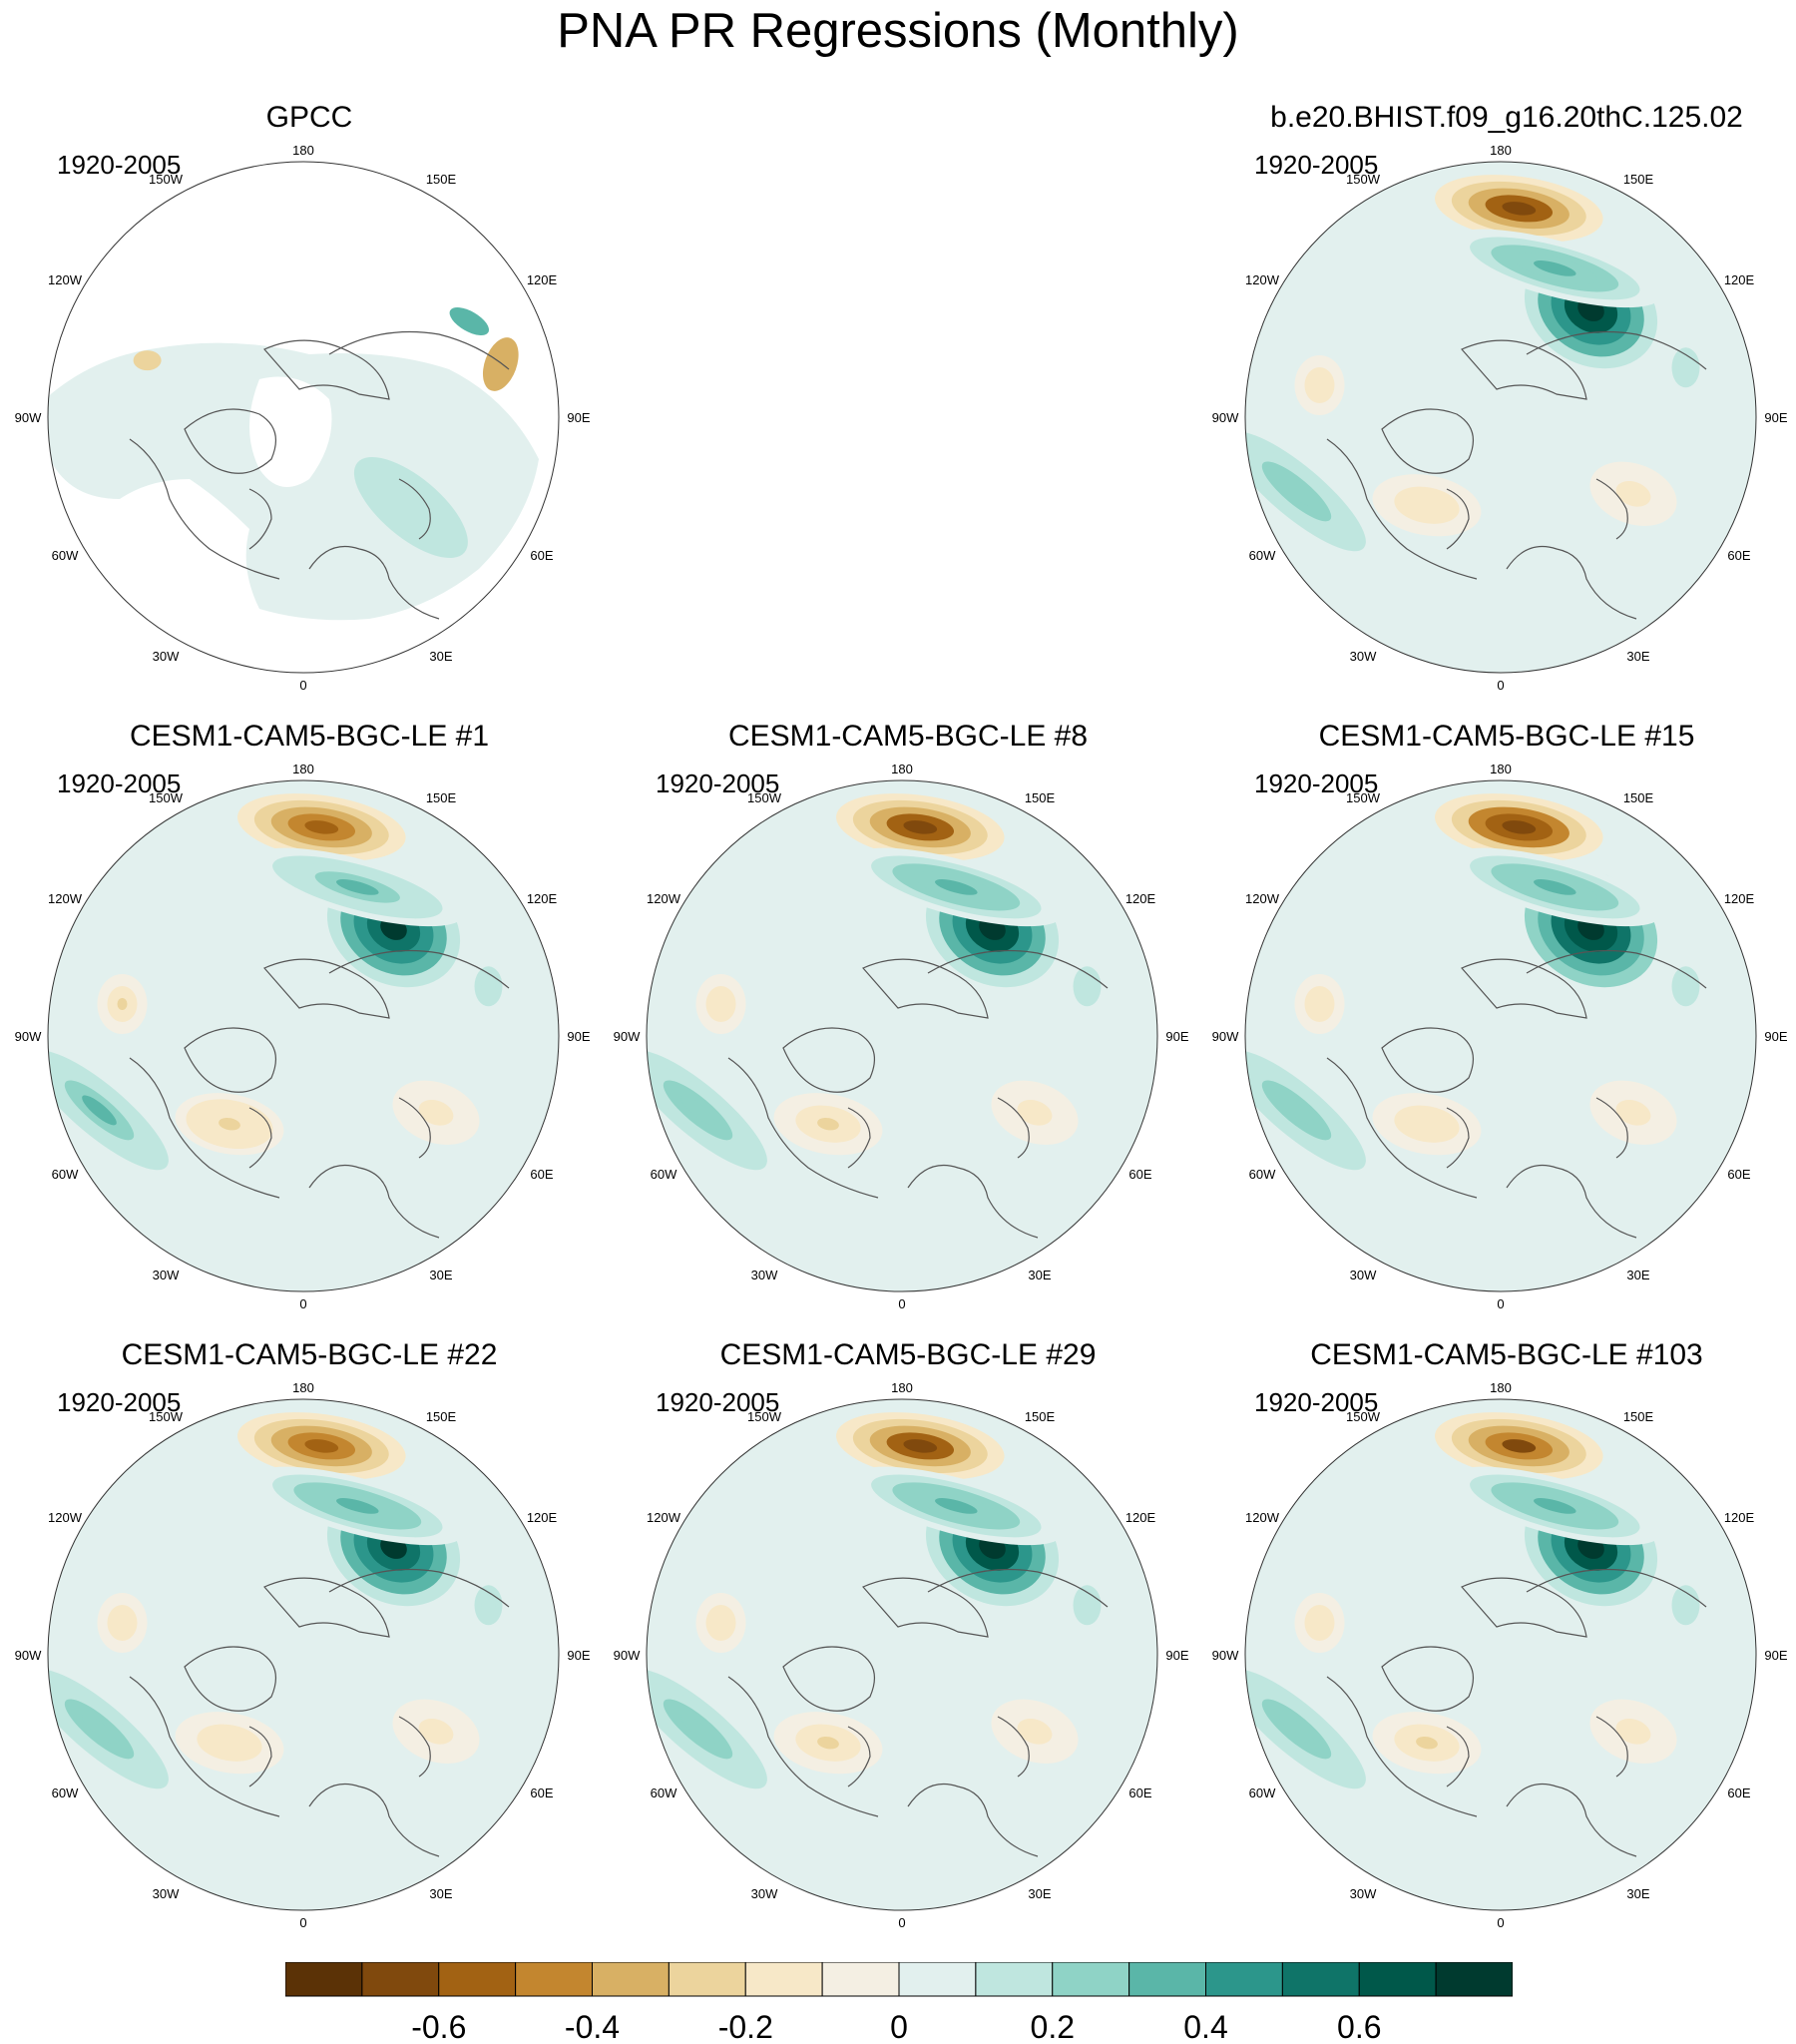 This screenshot has width=1796, height=2044. I want to click on panel-title: CESM1-CAM5-BGC-LE #22, so click(309, 1354).